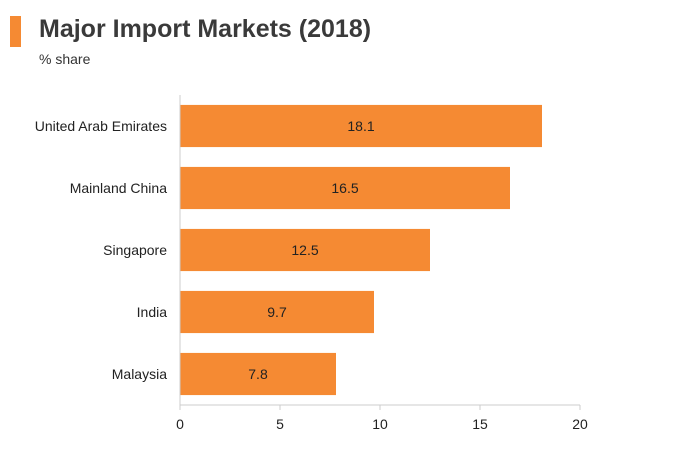 This screenshot has height=450, width=700. I want to click on chart-subtitle: % share, so click(65, 59).